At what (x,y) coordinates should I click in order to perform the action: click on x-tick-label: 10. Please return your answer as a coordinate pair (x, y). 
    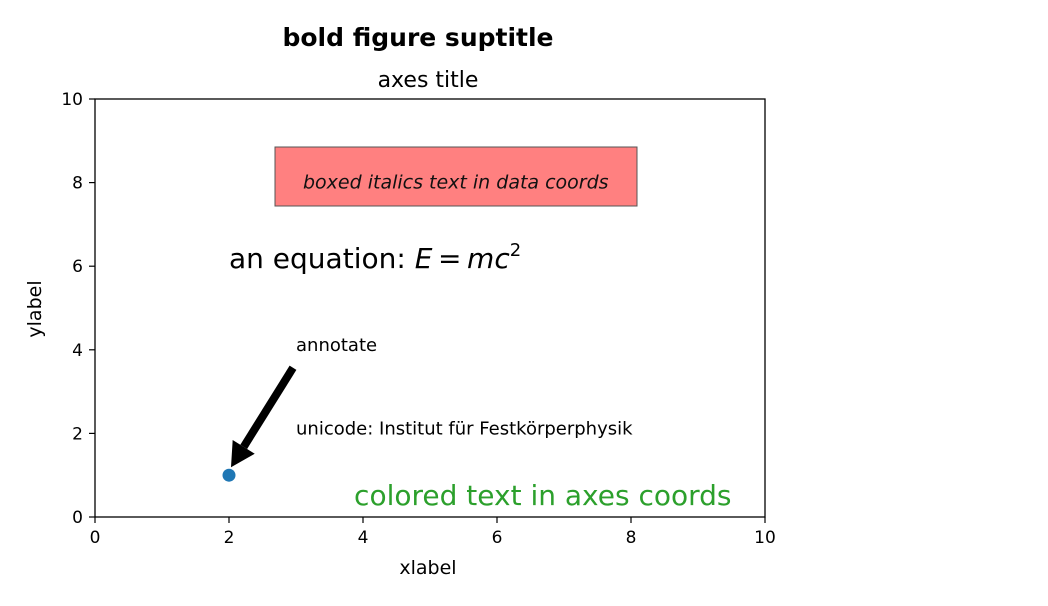
    Looking at the image, I should click on (765, 538).